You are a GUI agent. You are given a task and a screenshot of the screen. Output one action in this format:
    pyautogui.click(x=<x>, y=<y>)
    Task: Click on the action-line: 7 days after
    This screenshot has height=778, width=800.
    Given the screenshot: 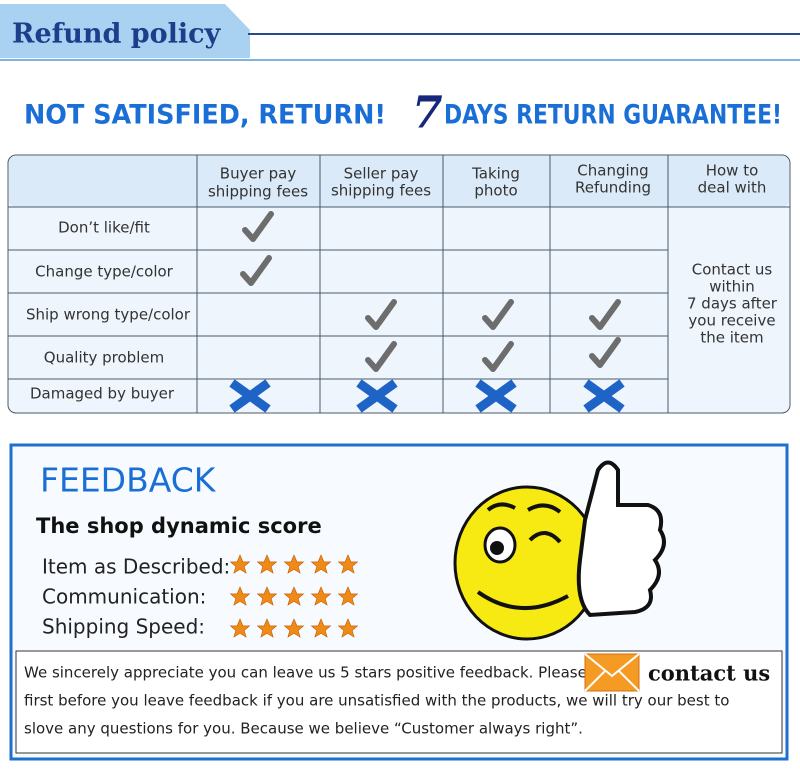 What is the action you would take?
    pyautogui.click(x=732, y=304)
    